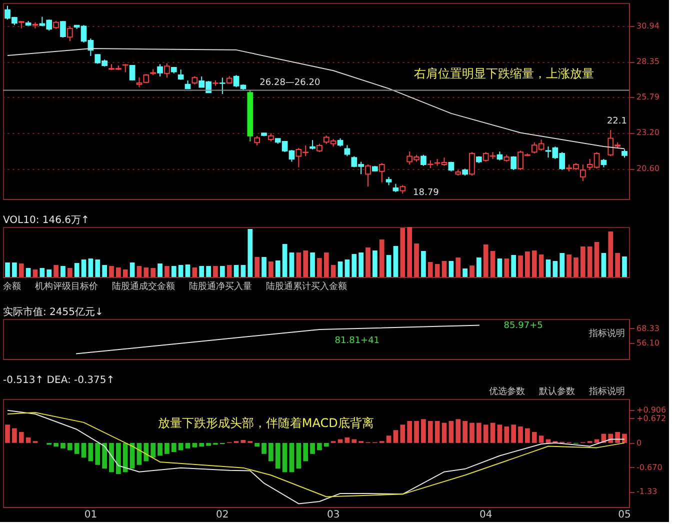 This screenshot has width=700, height=526. Describe the element at coordinates (648, 169) in the screenshot. I see `y-tick-label: 20.60` at that location.